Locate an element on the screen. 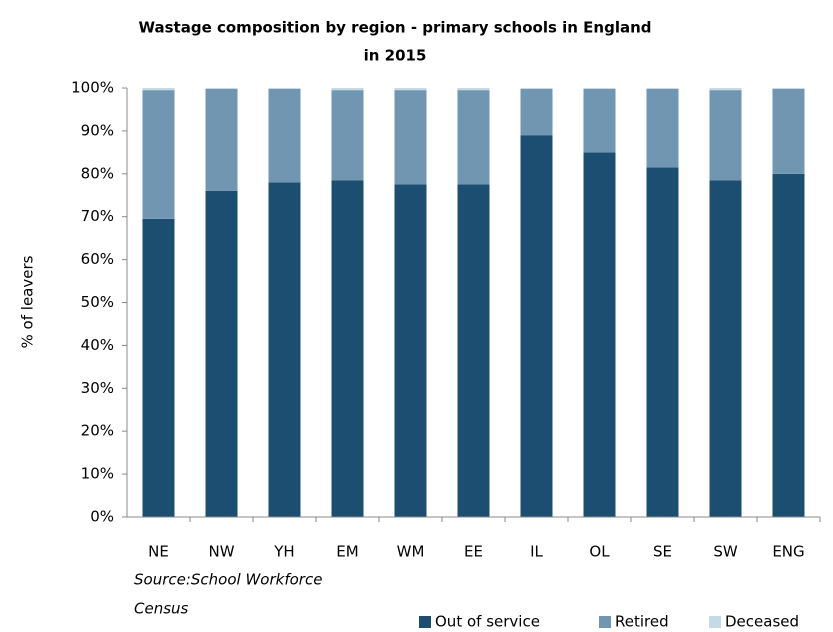 This screenshot has height=632, width=833. x-tick-label: EE is located at coordinates (473, 552).